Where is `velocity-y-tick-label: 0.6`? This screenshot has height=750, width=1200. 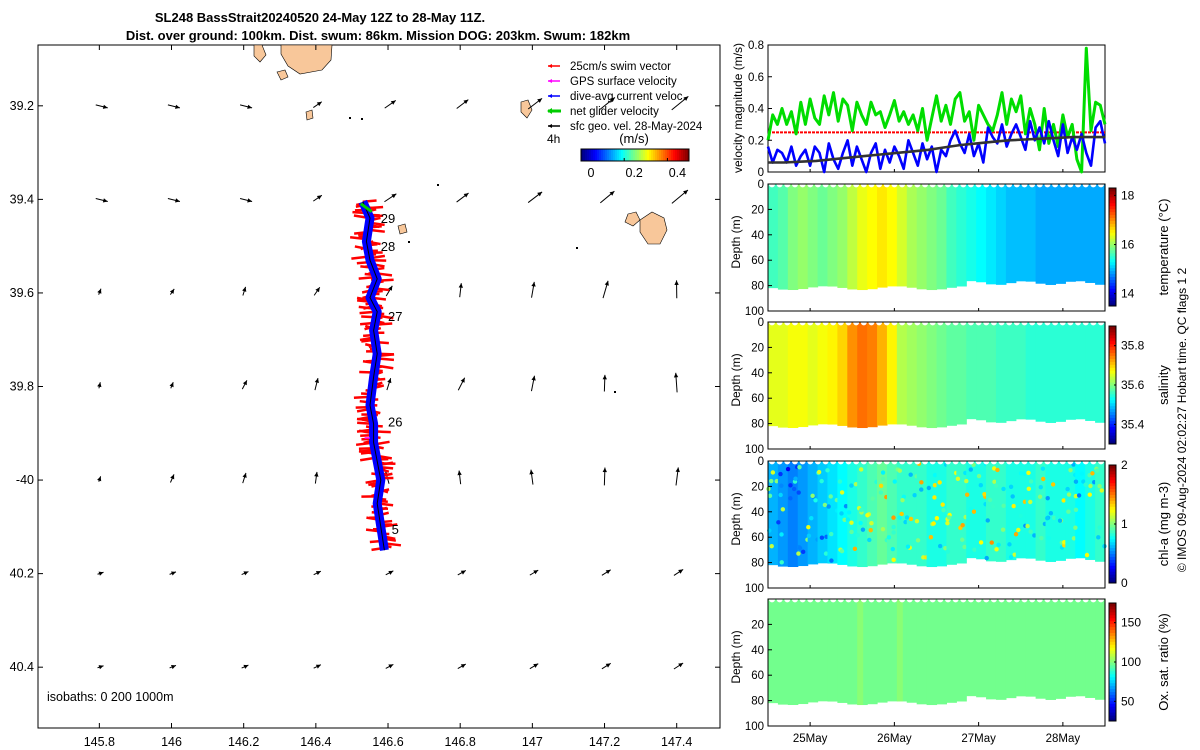
velocity-y-tick-label: 0.6 is located at coordinates (756, 78).